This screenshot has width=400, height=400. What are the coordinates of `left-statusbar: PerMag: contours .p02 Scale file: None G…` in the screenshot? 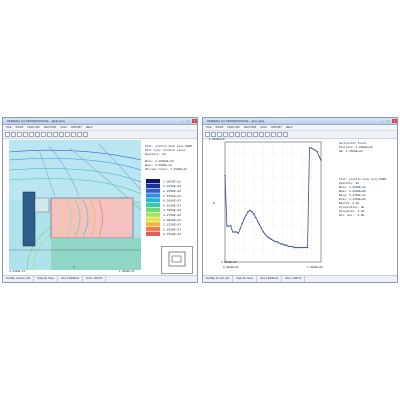 It's located at (100, 278).